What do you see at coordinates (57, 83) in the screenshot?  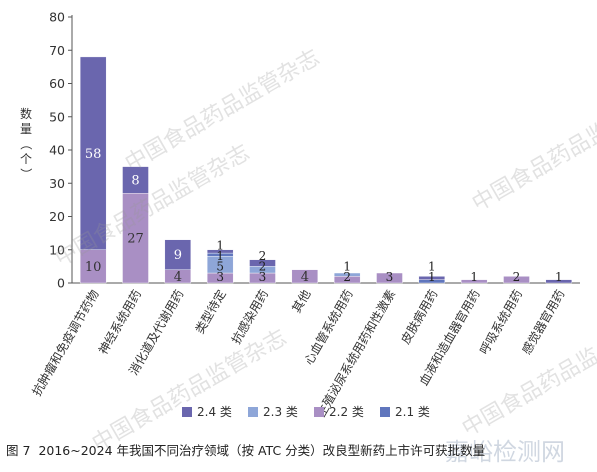 I see `y-tick-label: 60` at bounding box center [57, 83].